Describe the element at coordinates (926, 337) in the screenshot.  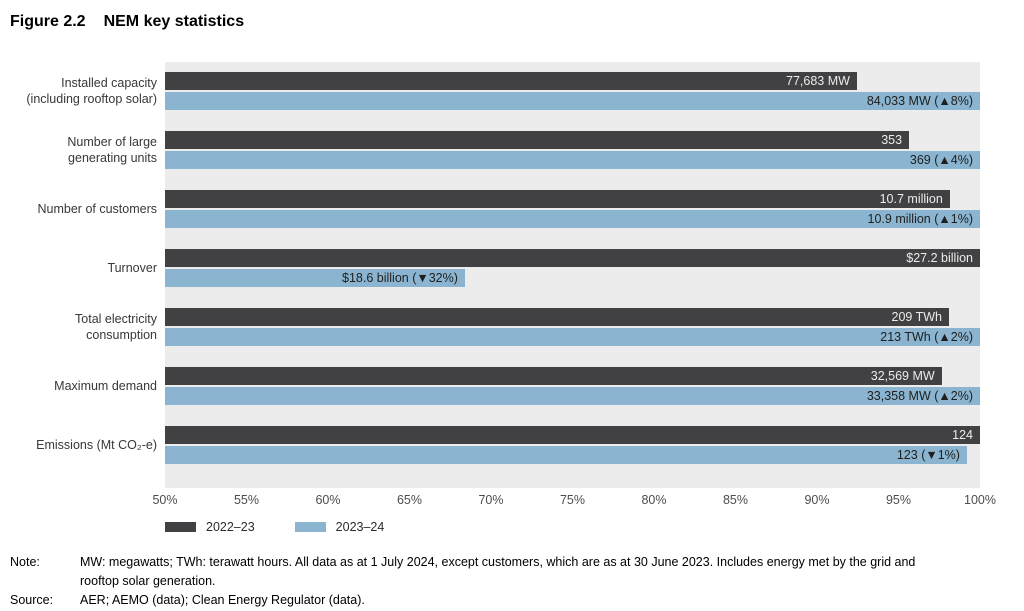
I see `bar-value-label: 213 TWh (▲2%)` at that location.